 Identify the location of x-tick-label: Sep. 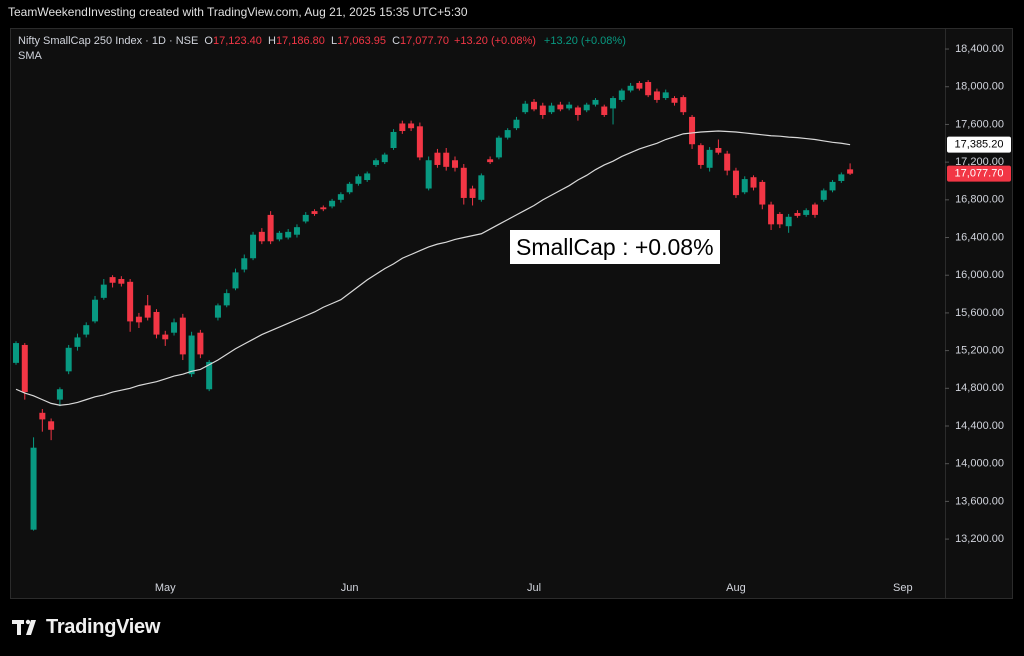
(903, 588).